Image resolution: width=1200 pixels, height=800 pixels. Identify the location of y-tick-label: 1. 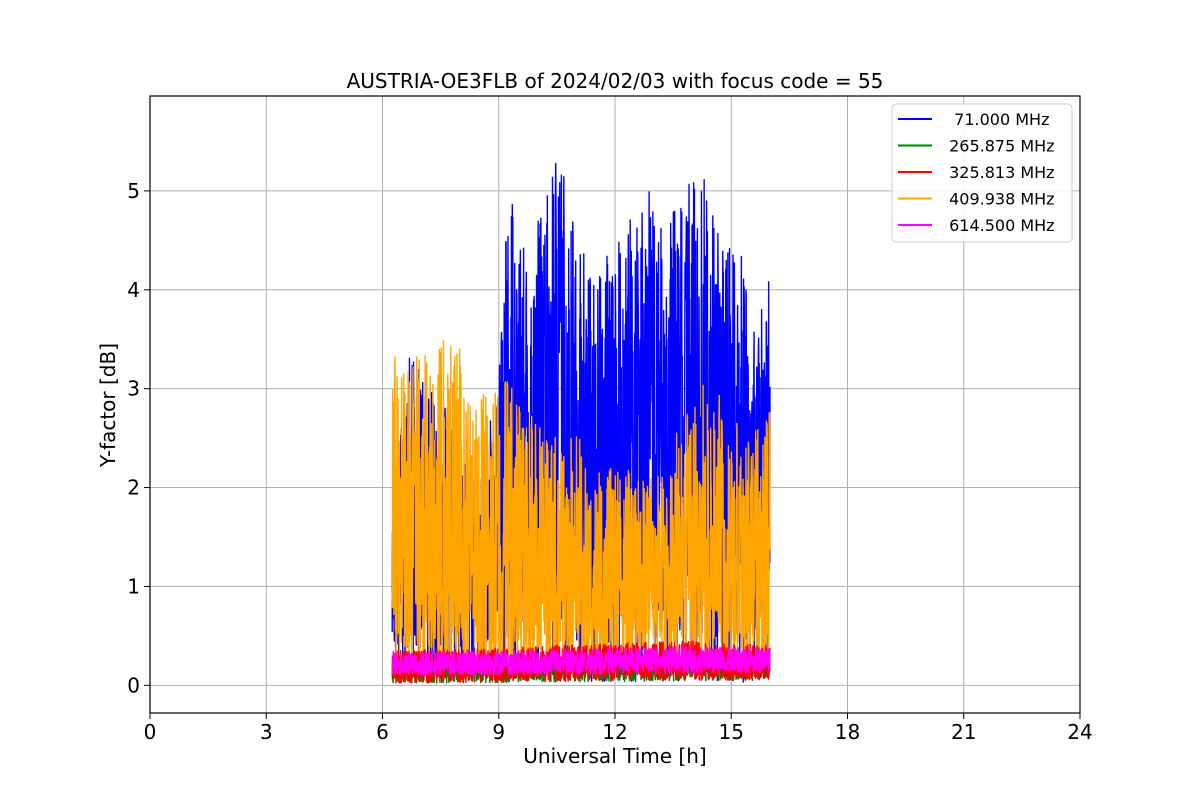
(133, 586).